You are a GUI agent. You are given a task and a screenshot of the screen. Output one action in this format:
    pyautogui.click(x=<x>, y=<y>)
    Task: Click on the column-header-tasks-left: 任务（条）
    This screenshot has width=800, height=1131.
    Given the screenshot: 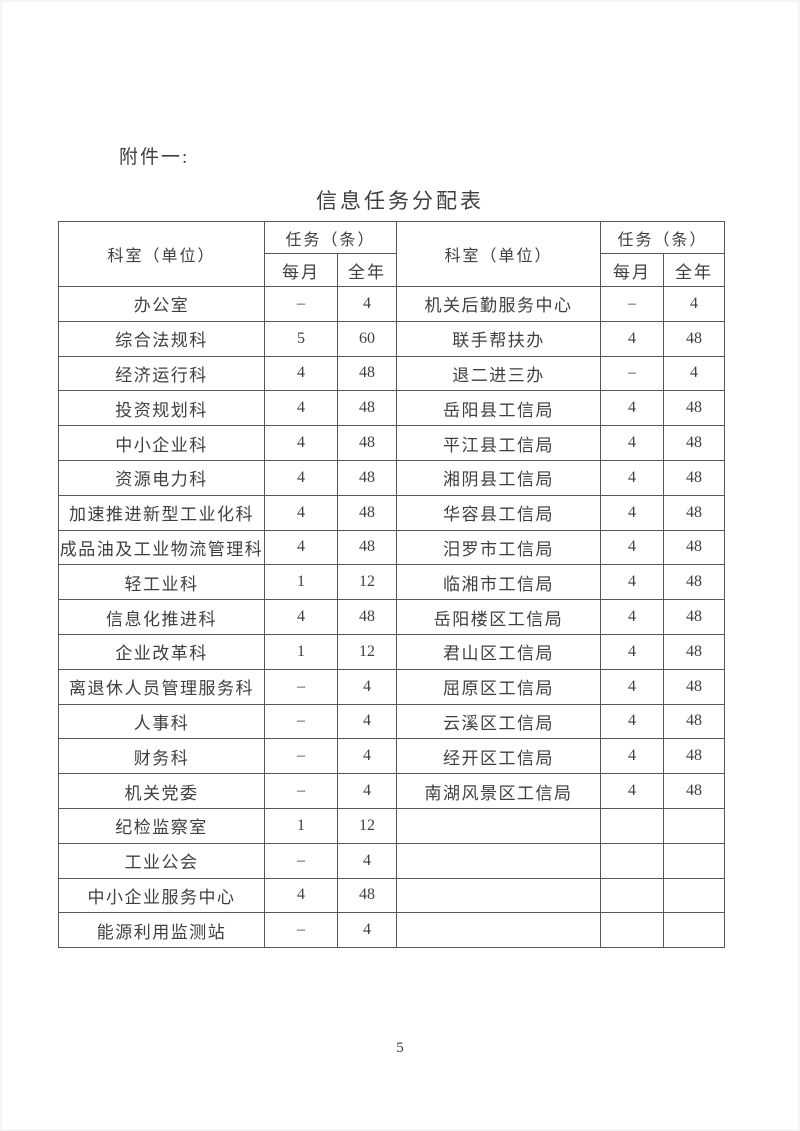 What is the action you would take?
    pyautogui.click(x=330, y=237)
    